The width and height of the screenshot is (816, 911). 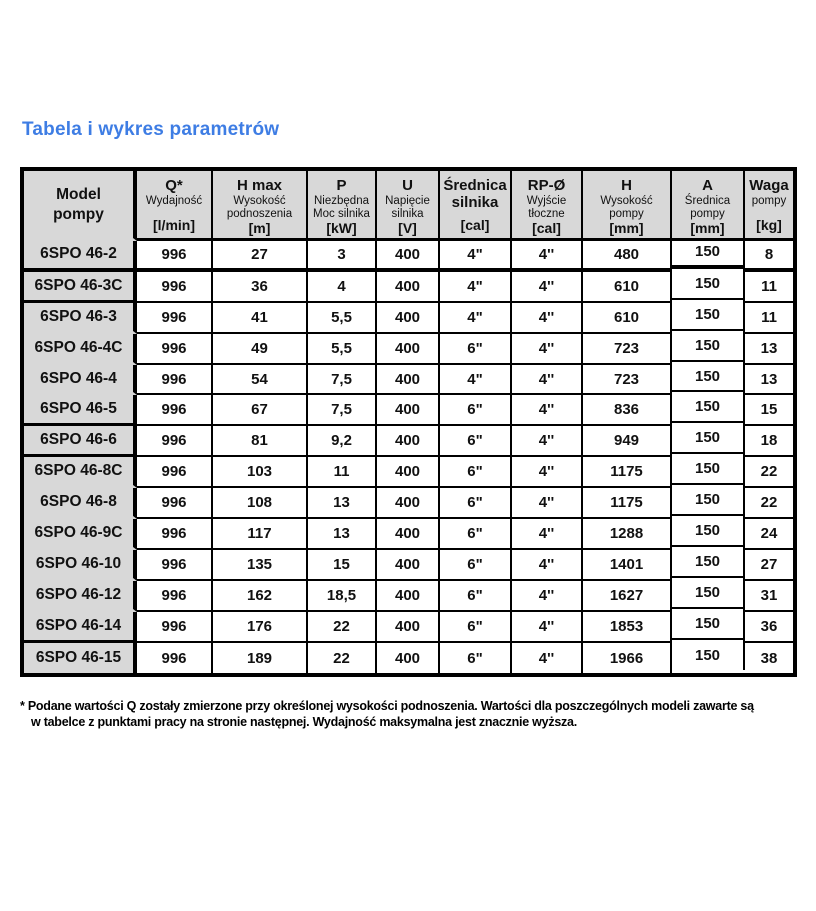 I want to click on model-cell: 6SPO 46-10, so click(x=80, y=565).